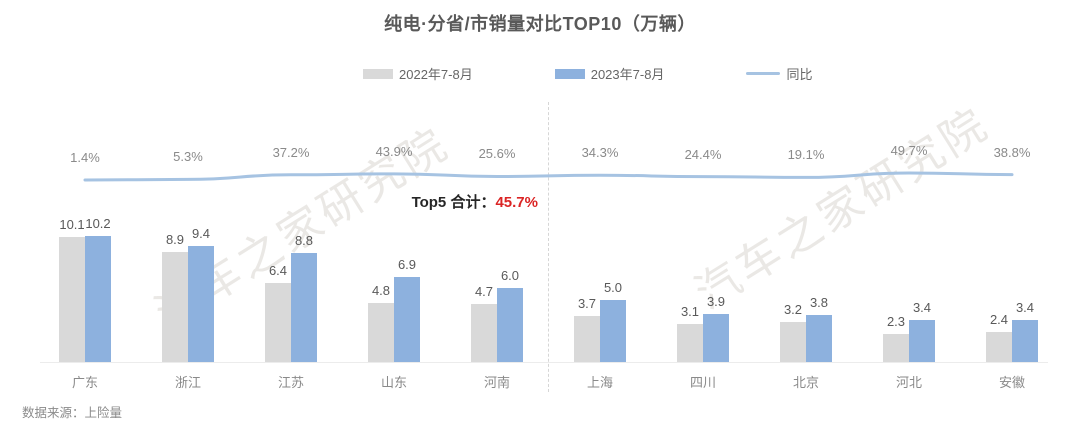  Describe the element at coordinates (799, 74) in the screenshot. I see `legend-label-yoy: 同比` at that location.